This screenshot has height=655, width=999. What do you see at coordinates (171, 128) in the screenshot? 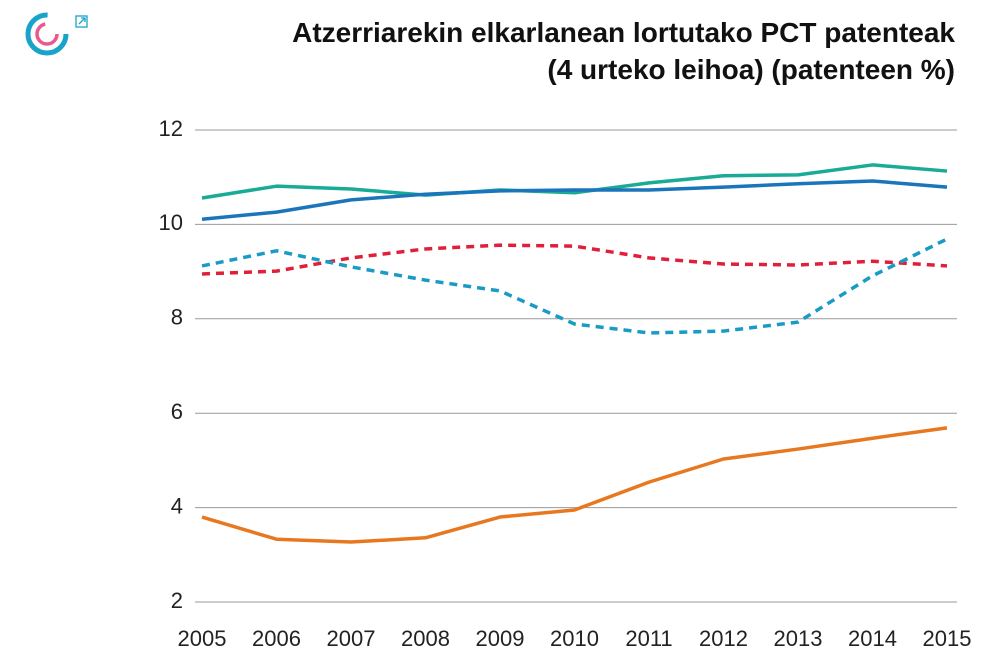
I see `y-tick-label: 12` at bounding box center [171, 128].